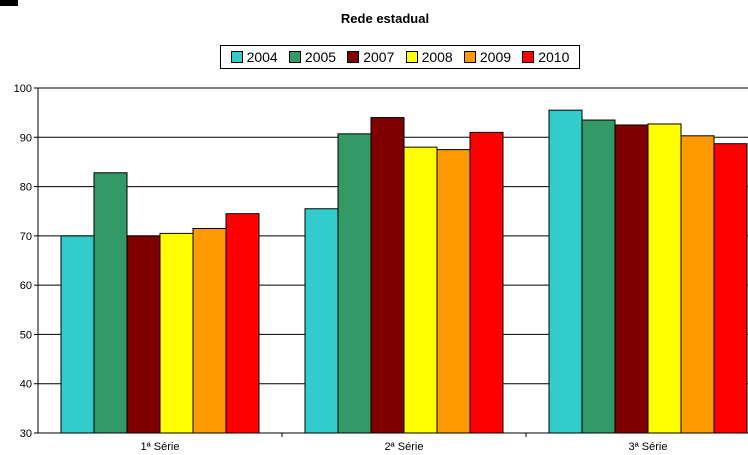 The image size is (748, 455). I want to click on legend-label: 2009, so click(495, 57).